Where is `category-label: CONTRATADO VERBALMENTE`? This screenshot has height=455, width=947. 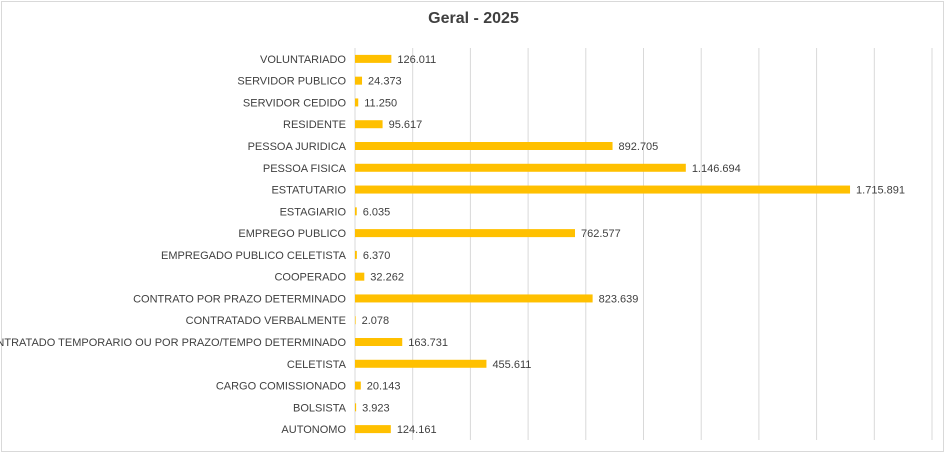
category-label: CONTRATADO VERBALMENTE is located at coordinates (266, 321).